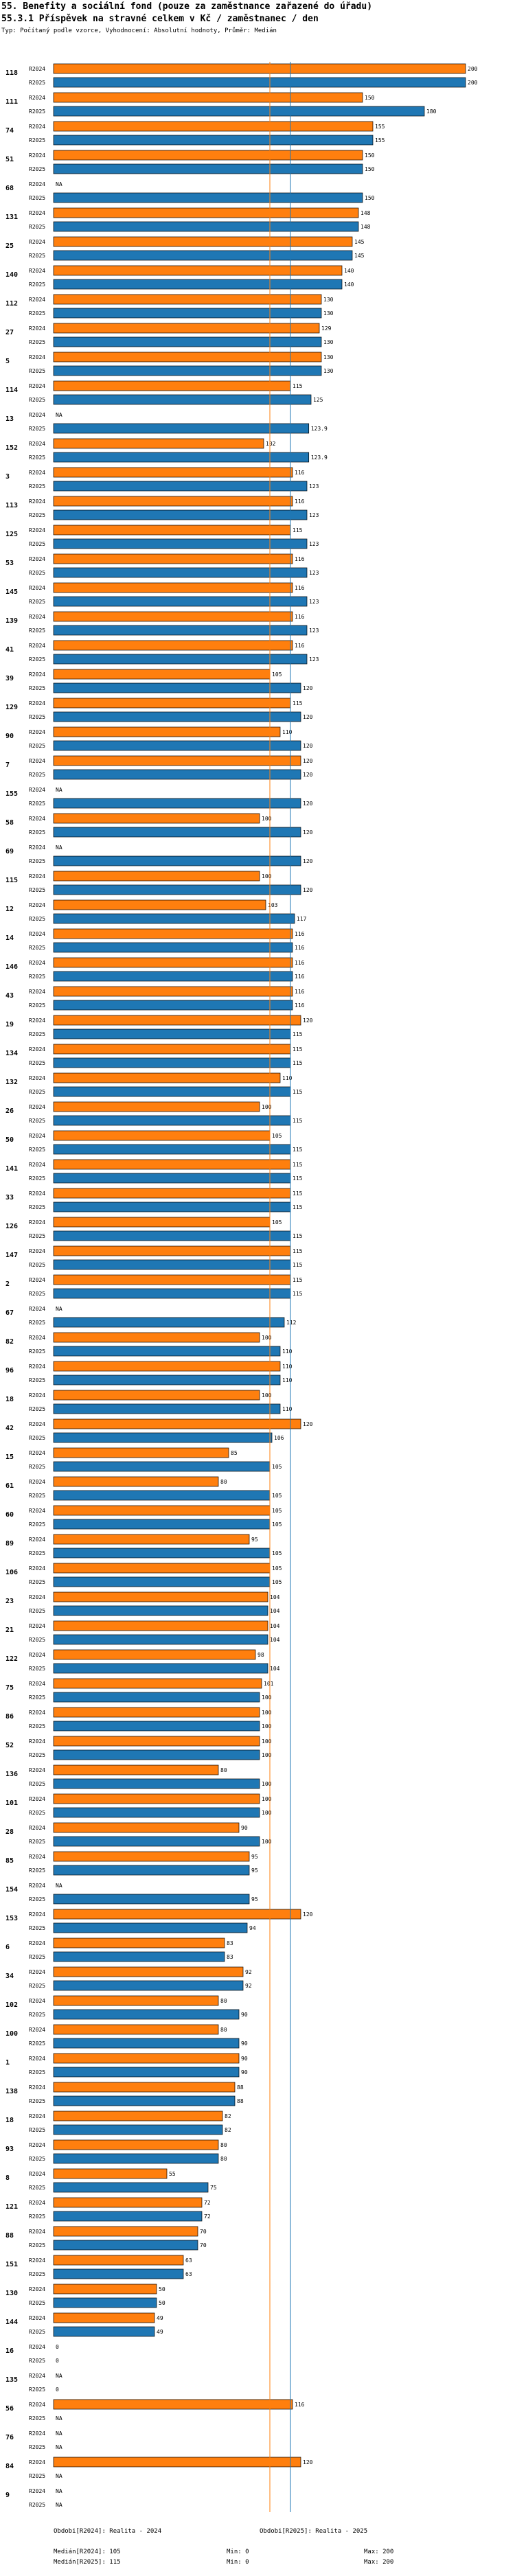 The height and width of the screenshot is (2576, 515). What do you see at coordinates (214, 2188) in the screenshot?
I see `value-label-2025: 75` at bounding box center [214, 2188].